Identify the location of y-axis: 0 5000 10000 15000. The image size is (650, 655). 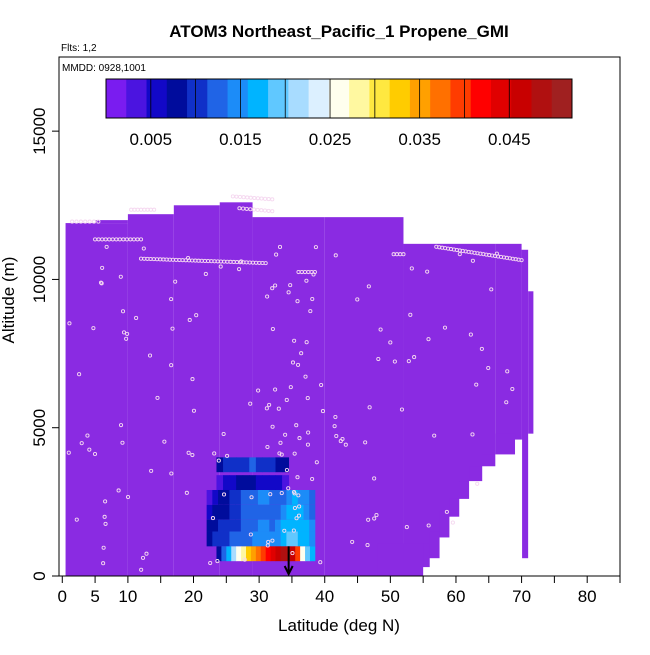
(44, 344).